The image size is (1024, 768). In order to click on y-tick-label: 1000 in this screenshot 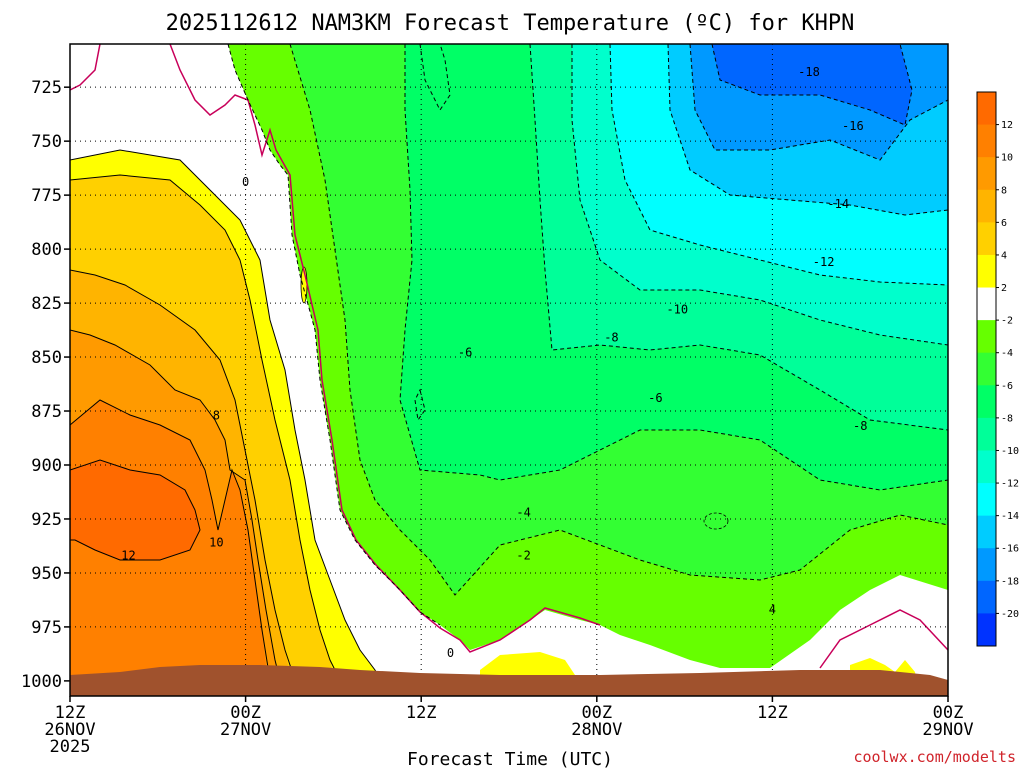, I will do `click(41, 682)`.